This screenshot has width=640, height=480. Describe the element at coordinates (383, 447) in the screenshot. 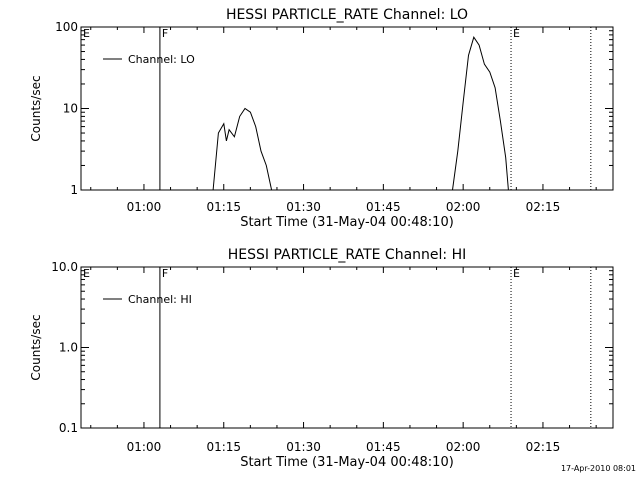

I see `panel2-x-tick-label: 01:45` at that location.